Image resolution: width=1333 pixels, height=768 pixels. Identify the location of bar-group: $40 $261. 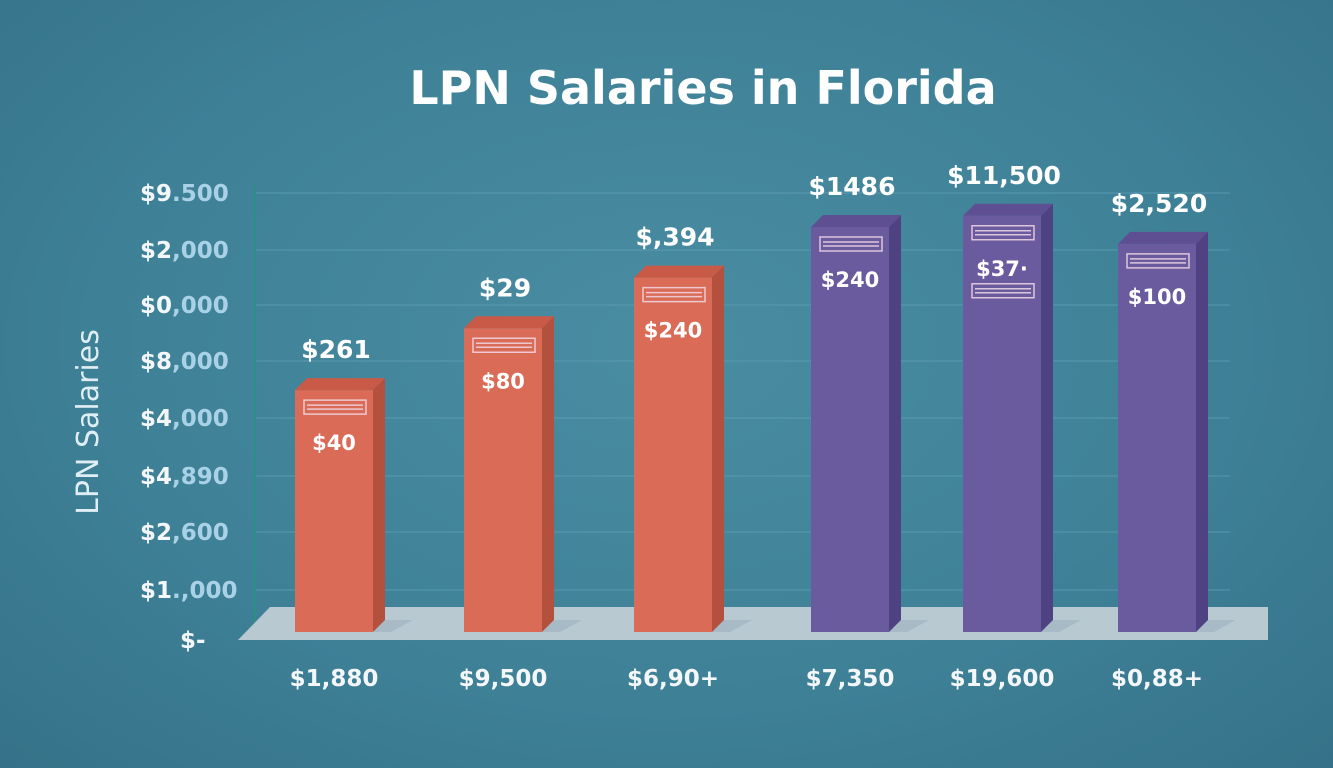
(354, 483).